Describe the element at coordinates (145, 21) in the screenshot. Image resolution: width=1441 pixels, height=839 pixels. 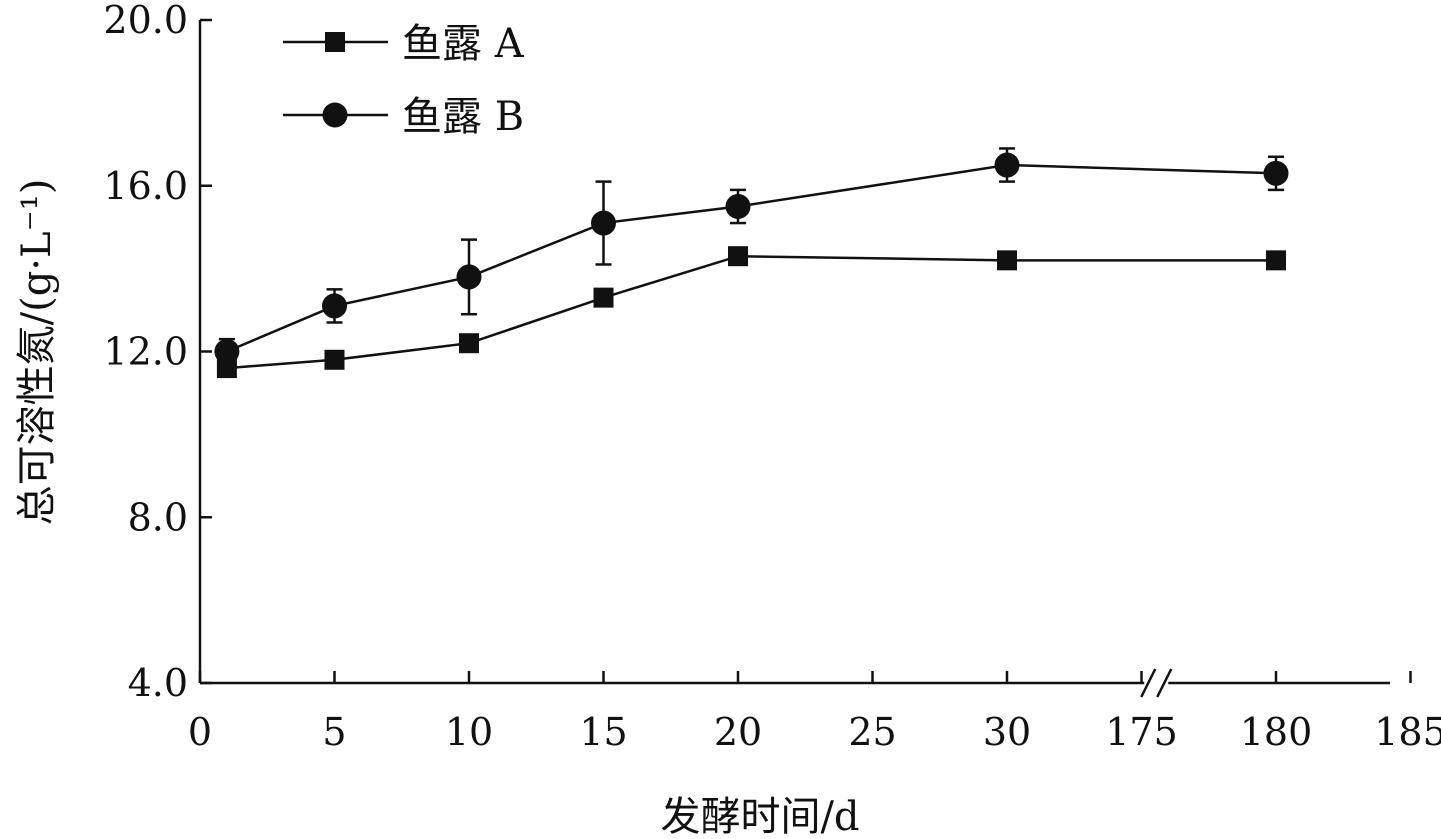
I see `y-tick-label: 20.0` at that location.